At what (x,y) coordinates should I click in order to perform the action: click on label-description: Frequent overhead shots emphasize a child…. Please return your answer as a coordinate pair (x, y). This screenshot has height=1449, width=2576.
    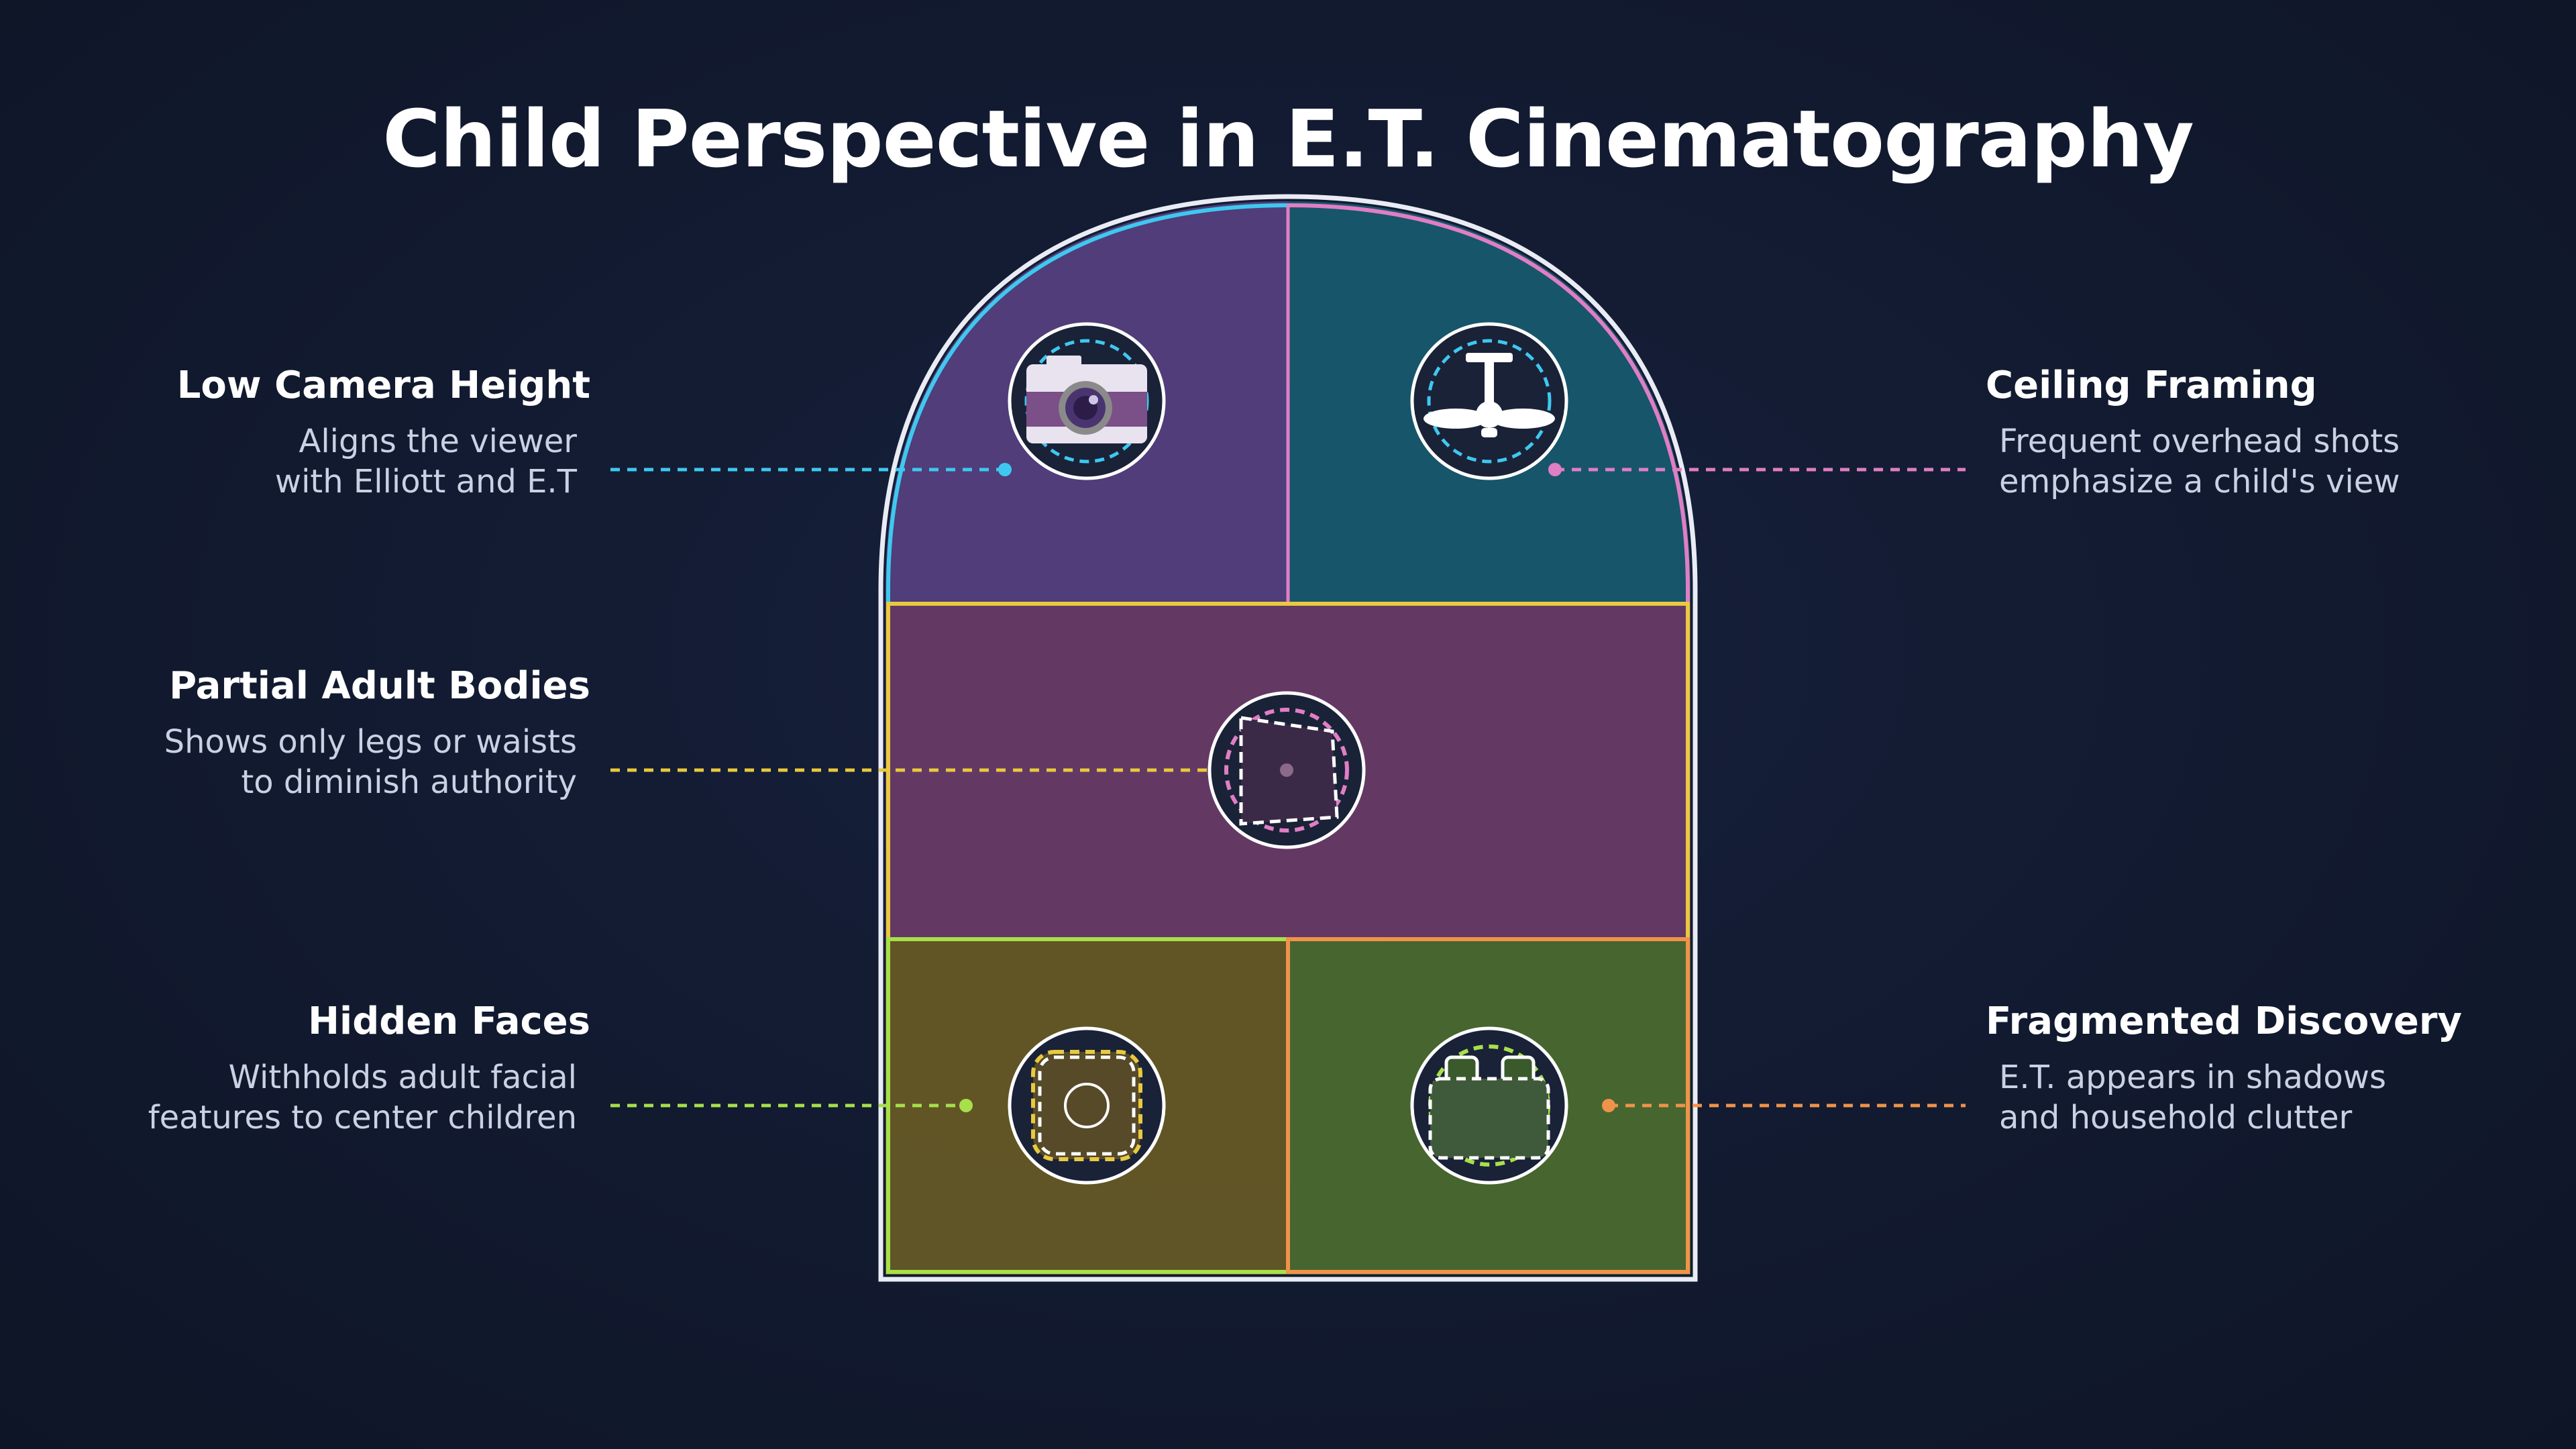
    Looking at the image, I should click on (2199, 461).